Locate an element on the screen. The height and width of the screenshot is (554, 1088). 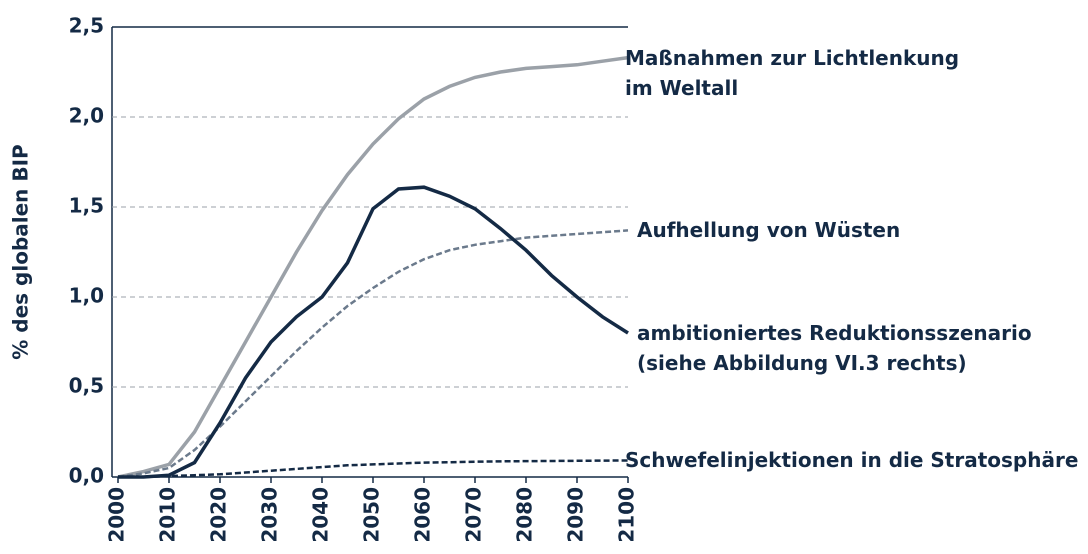
x-tick-label: 2090 is located at coordinates (576, 515).